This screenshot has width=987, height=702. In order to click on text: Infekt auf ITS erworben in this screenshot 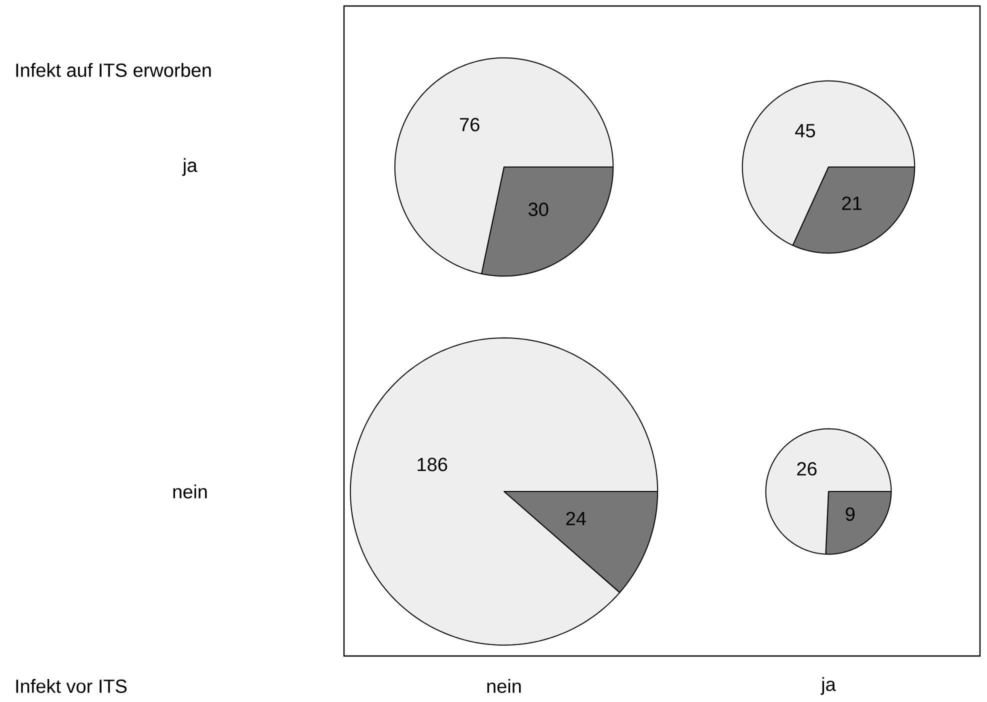, I will do `click(113, 70)`.